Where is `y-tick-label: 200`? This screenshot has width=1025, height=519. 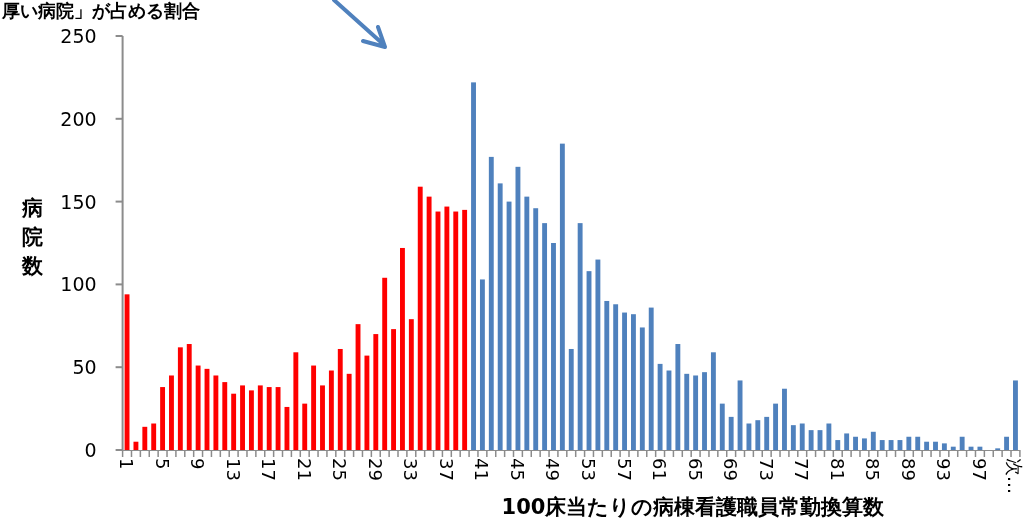 y-tick-label: 200 is located at coordinates (78, 118).